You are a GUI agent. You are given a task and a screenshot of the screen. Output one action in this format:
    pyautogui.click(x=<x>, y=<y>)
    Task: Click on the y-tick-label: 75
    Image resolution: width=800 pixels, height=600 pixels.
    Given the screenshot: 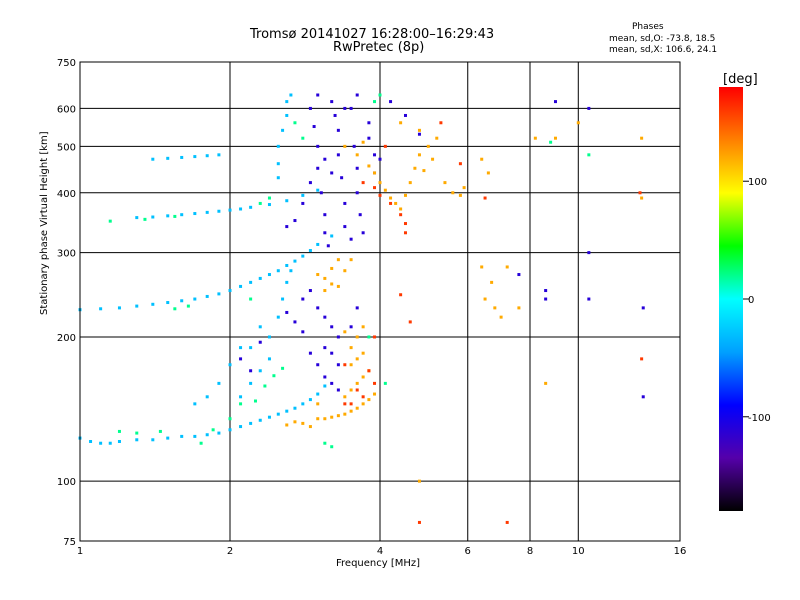 What is the action you would take?
    pyautogui.click(x=69, y=542)
    